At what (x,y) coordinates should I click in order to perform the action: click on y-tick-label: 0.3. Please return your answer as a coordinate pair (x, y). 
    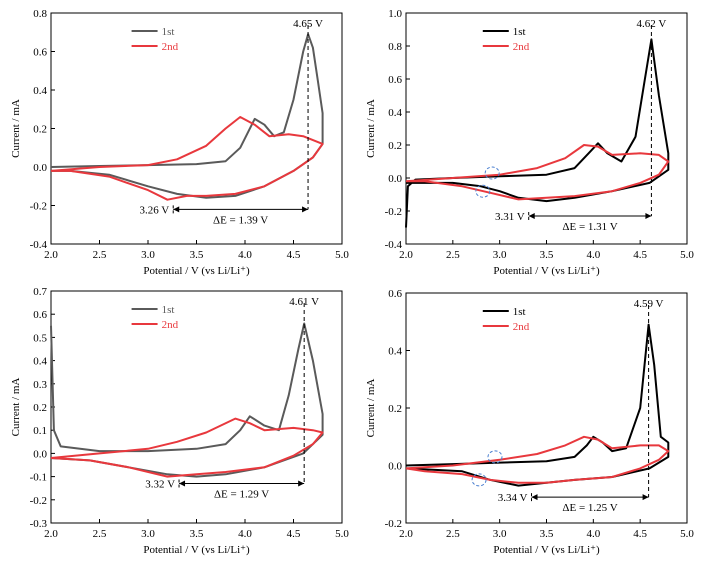
    Looking at the image, I should click on (40, 385).